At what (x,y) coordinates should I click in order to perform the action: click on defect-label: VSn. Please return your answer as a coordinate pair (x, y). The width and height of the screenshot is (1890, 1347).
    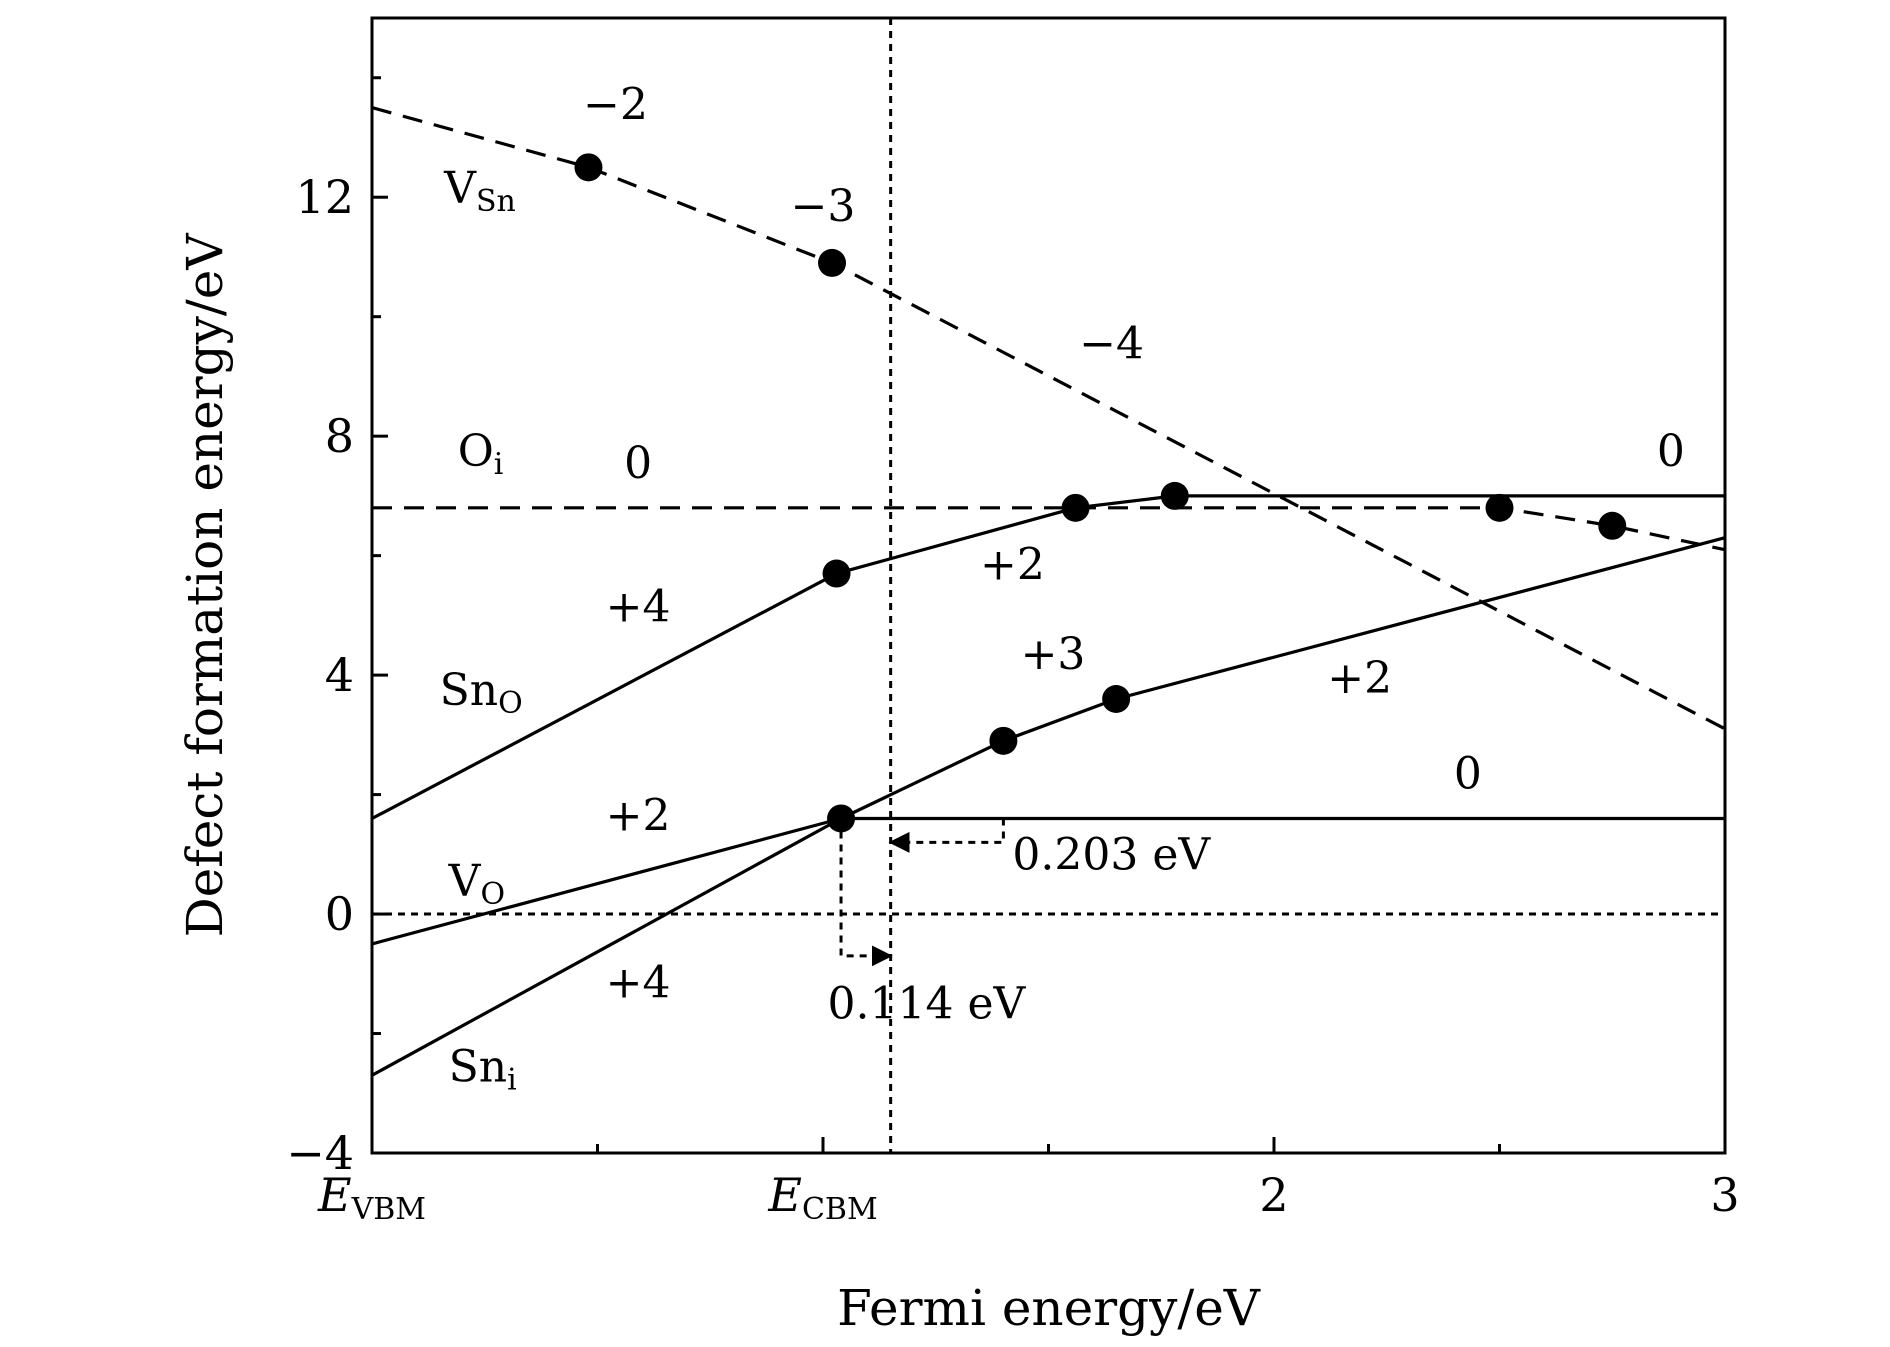
    Looking at the image, I should click on (479, 191).